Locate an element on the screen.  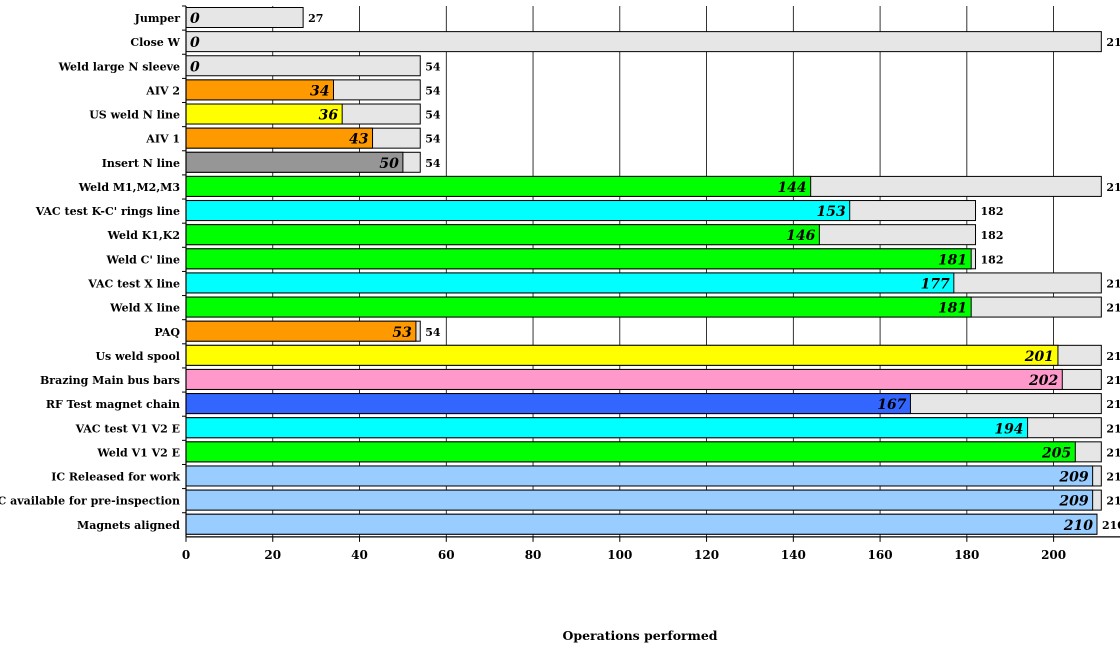
x-tick-label: 100 is located at coordinates (619, 555).